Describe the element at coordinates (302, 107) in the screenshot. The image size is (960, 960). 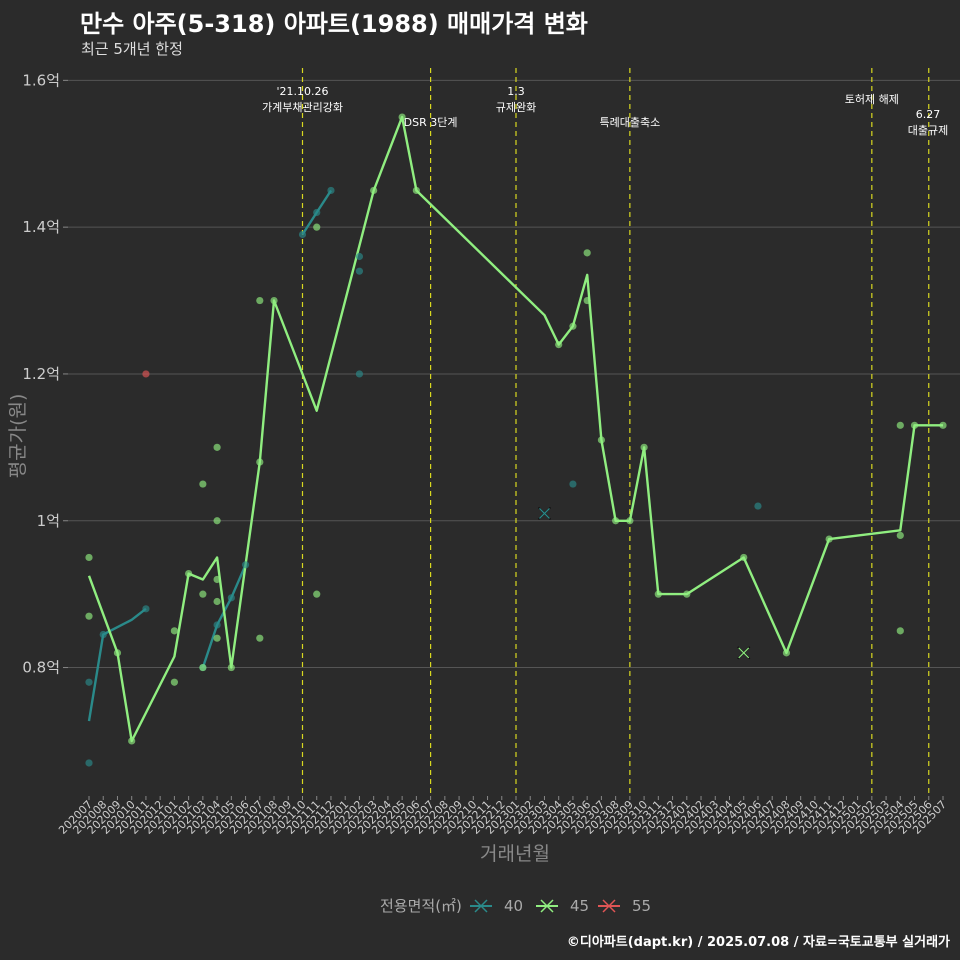
I see `policy-annotation: 가계부채관리강화` at that location.